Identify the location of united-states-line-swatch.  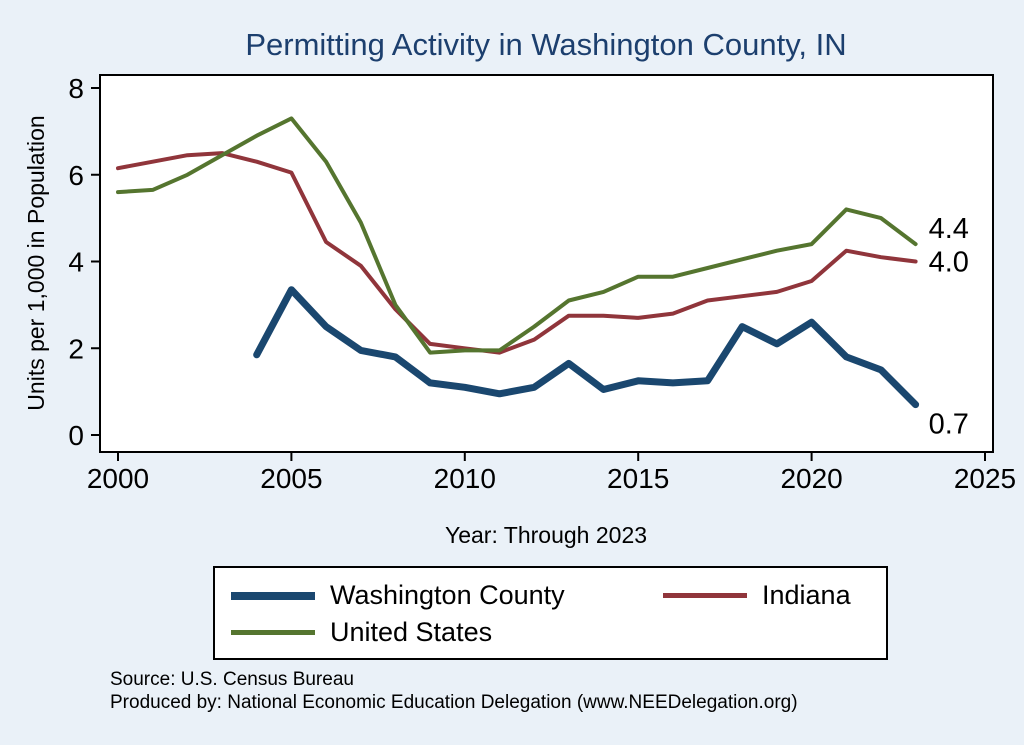
(273, 632).